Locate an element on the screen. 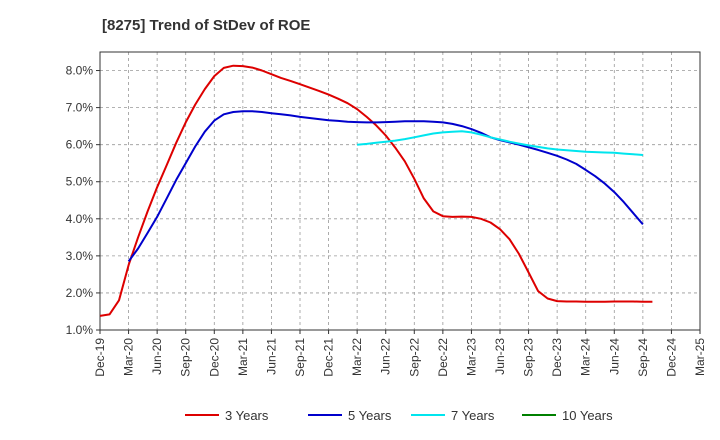  x-tick-label: Dec-19 is located at coordinates (100, 357).